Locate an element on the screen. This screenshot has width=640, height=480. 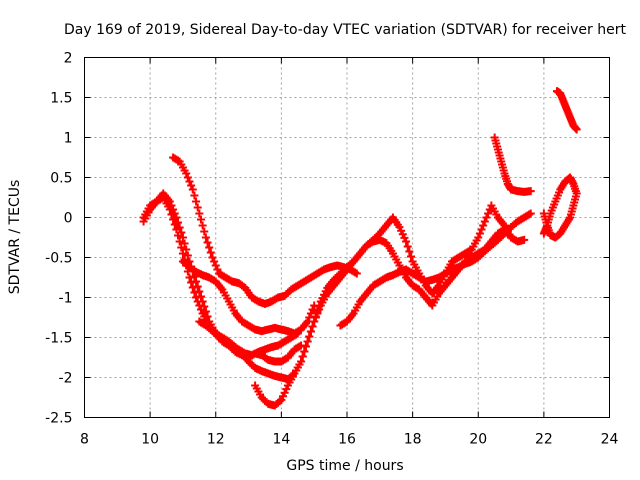
x-tick-label: 18 is located at coordinates (413, 440).